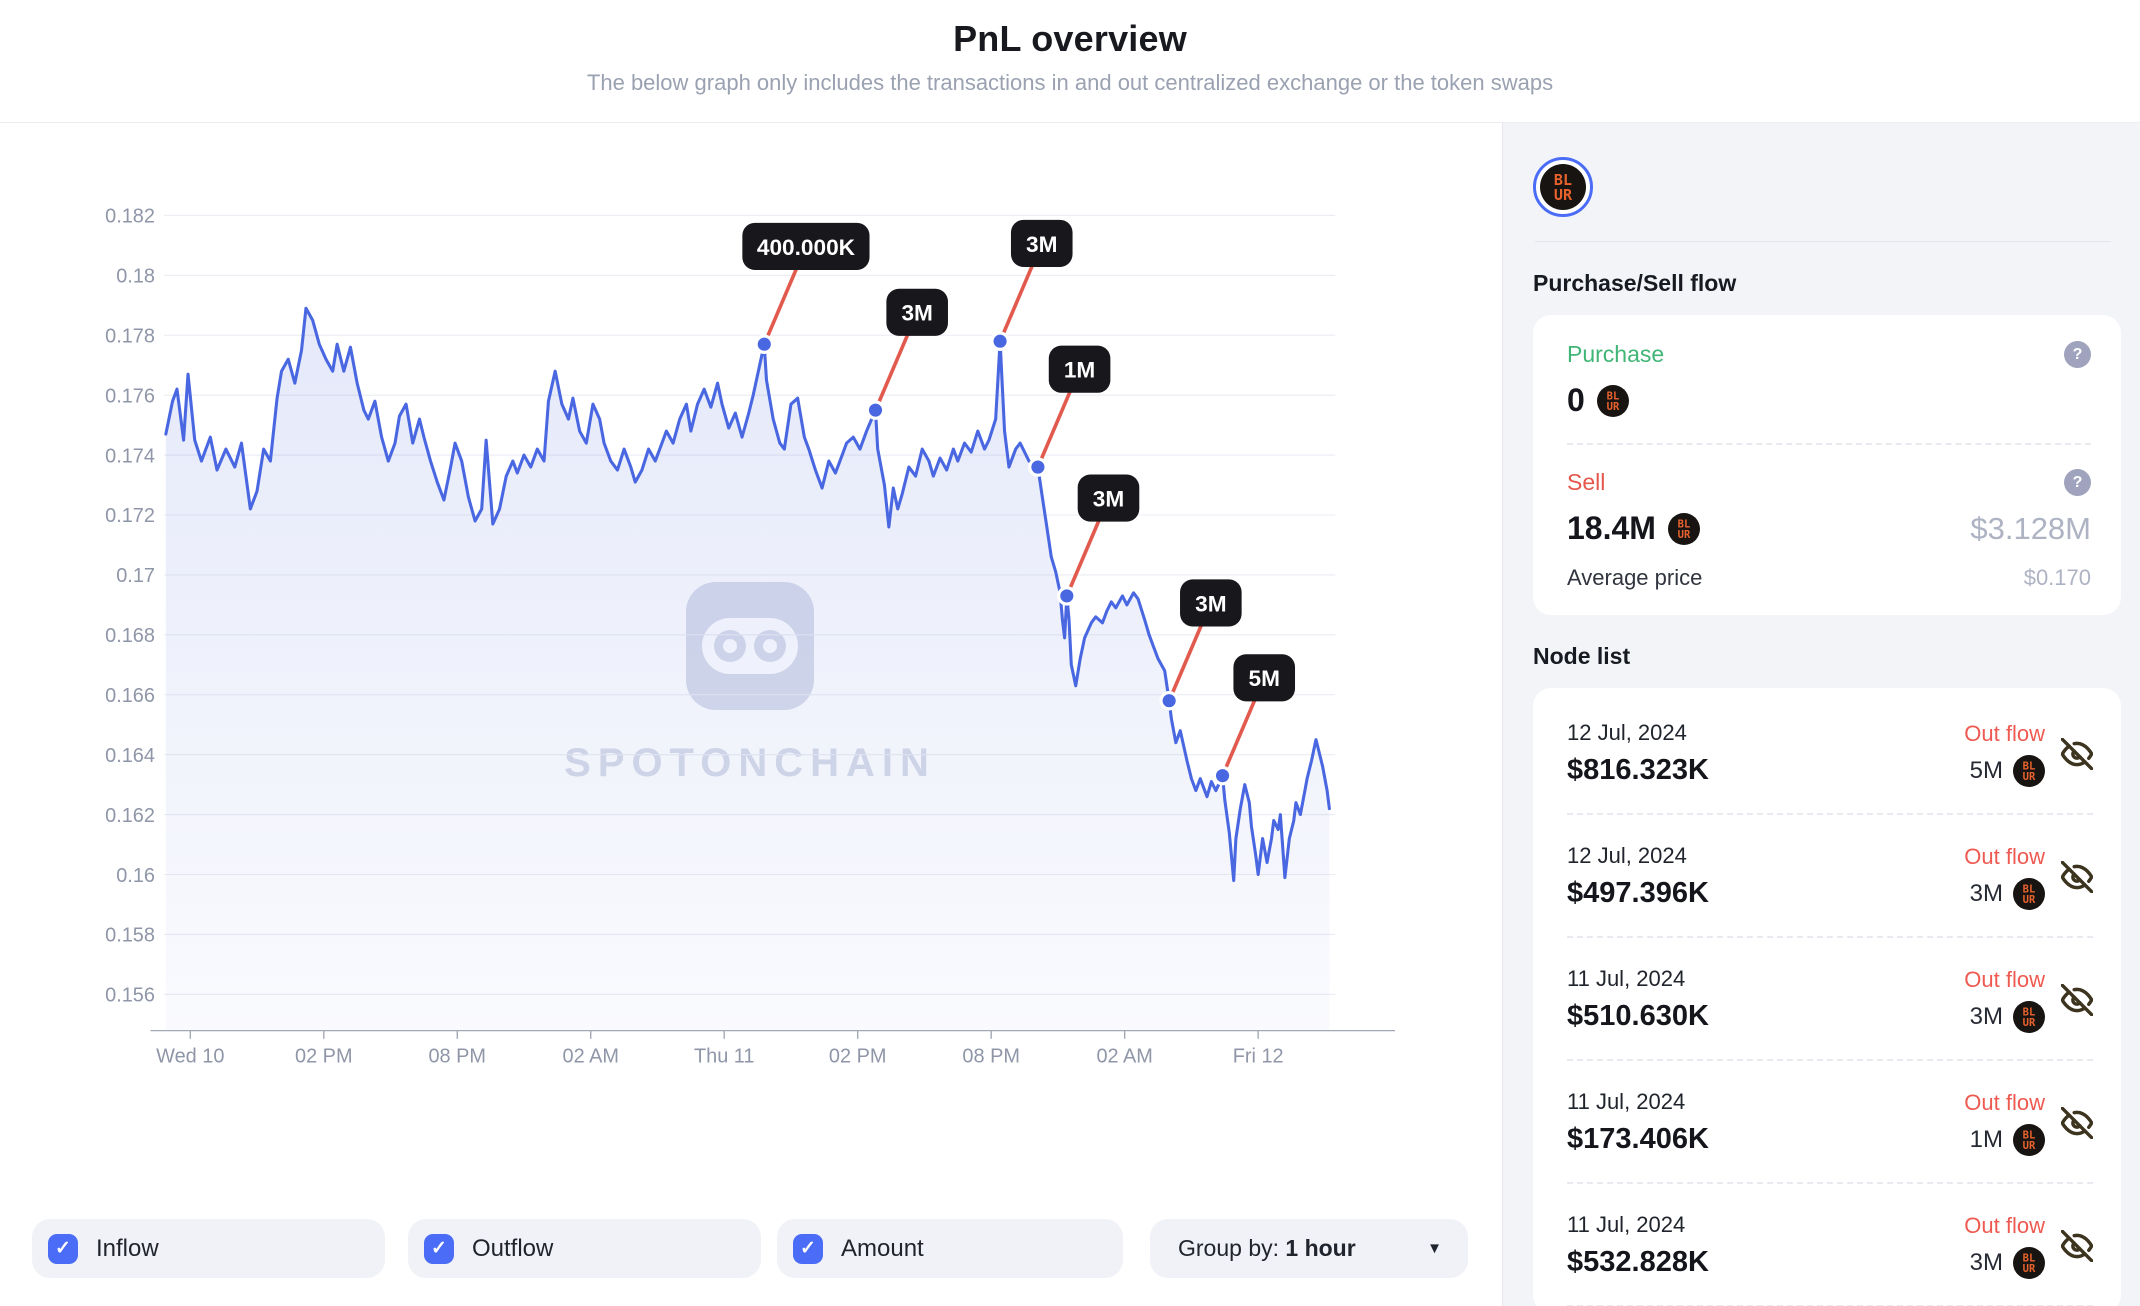 The image size is (2140, 1306). What do you see at coordinates (1627, 855) in the screenshot?
I see `node-date: 12 Jul, 2024` at bounding box center [1627, 855].